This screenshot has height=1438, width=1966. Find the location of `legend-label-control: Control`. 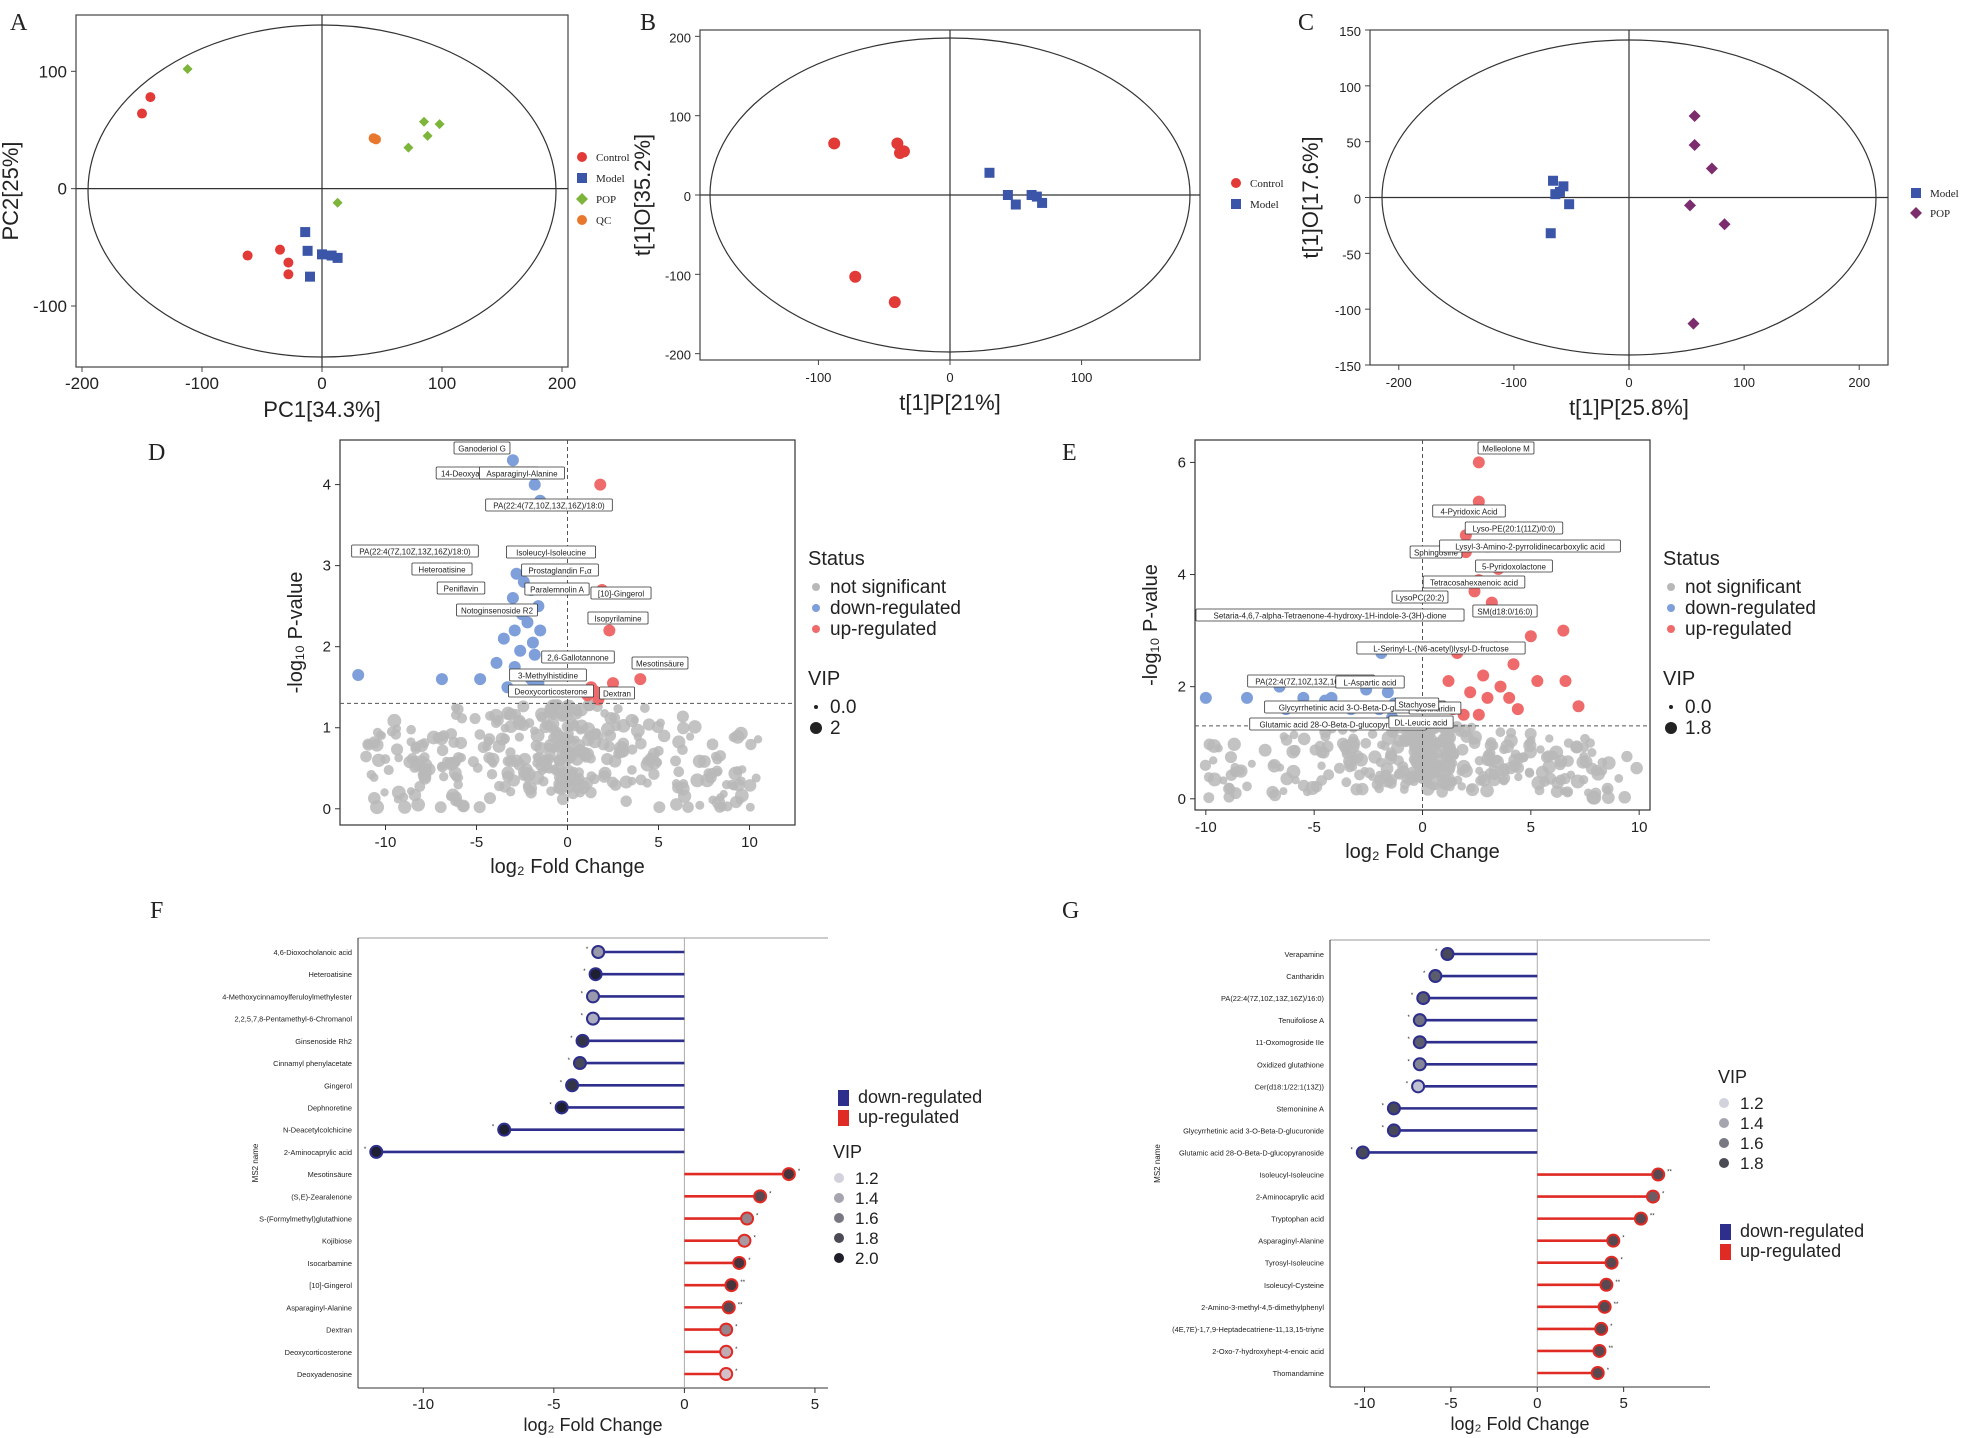

legend-label-control: Control is located at coordinates (1267, 184).